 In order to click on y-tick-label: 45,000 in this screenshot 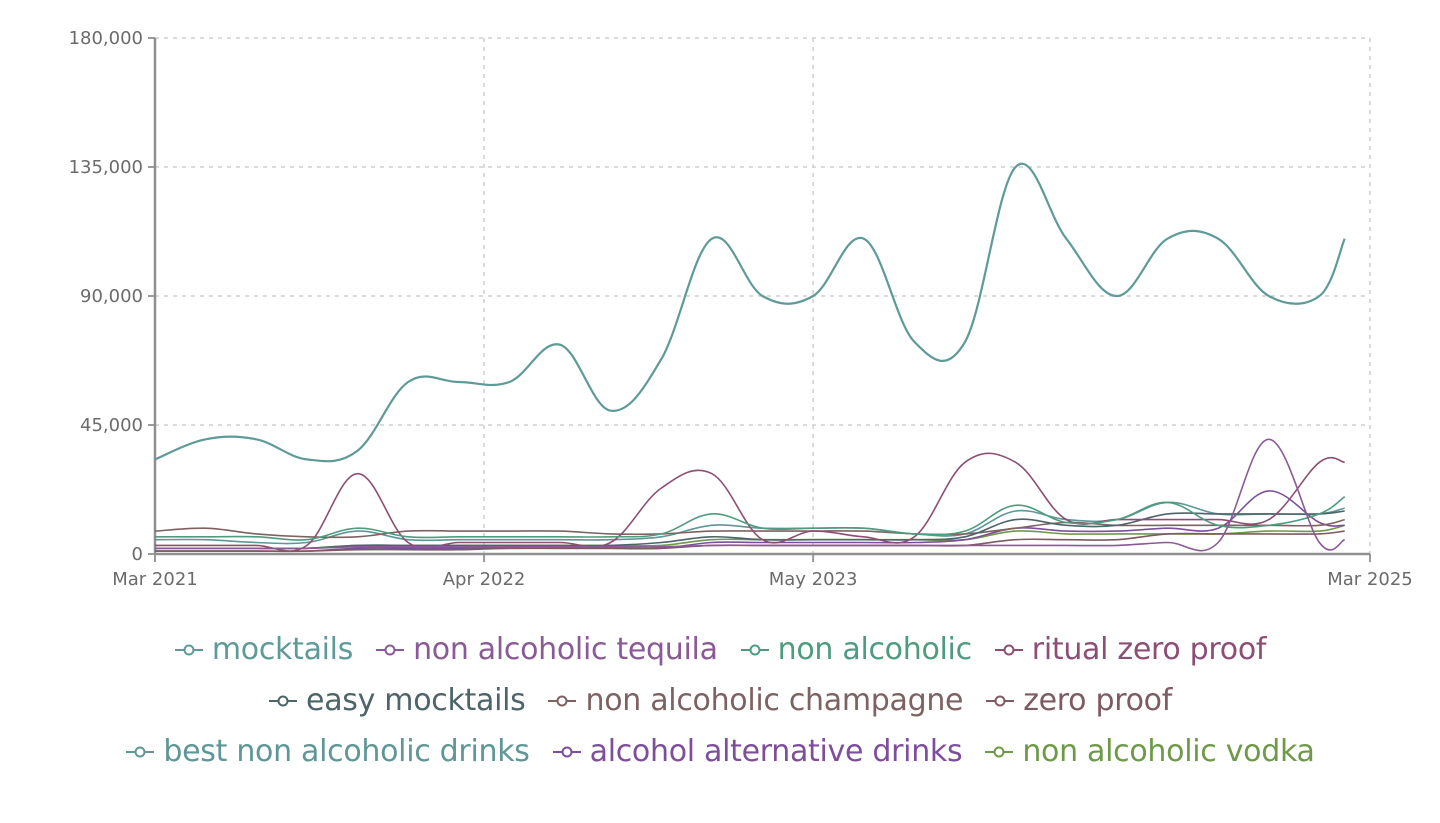, I will do `click(111, 425)`.